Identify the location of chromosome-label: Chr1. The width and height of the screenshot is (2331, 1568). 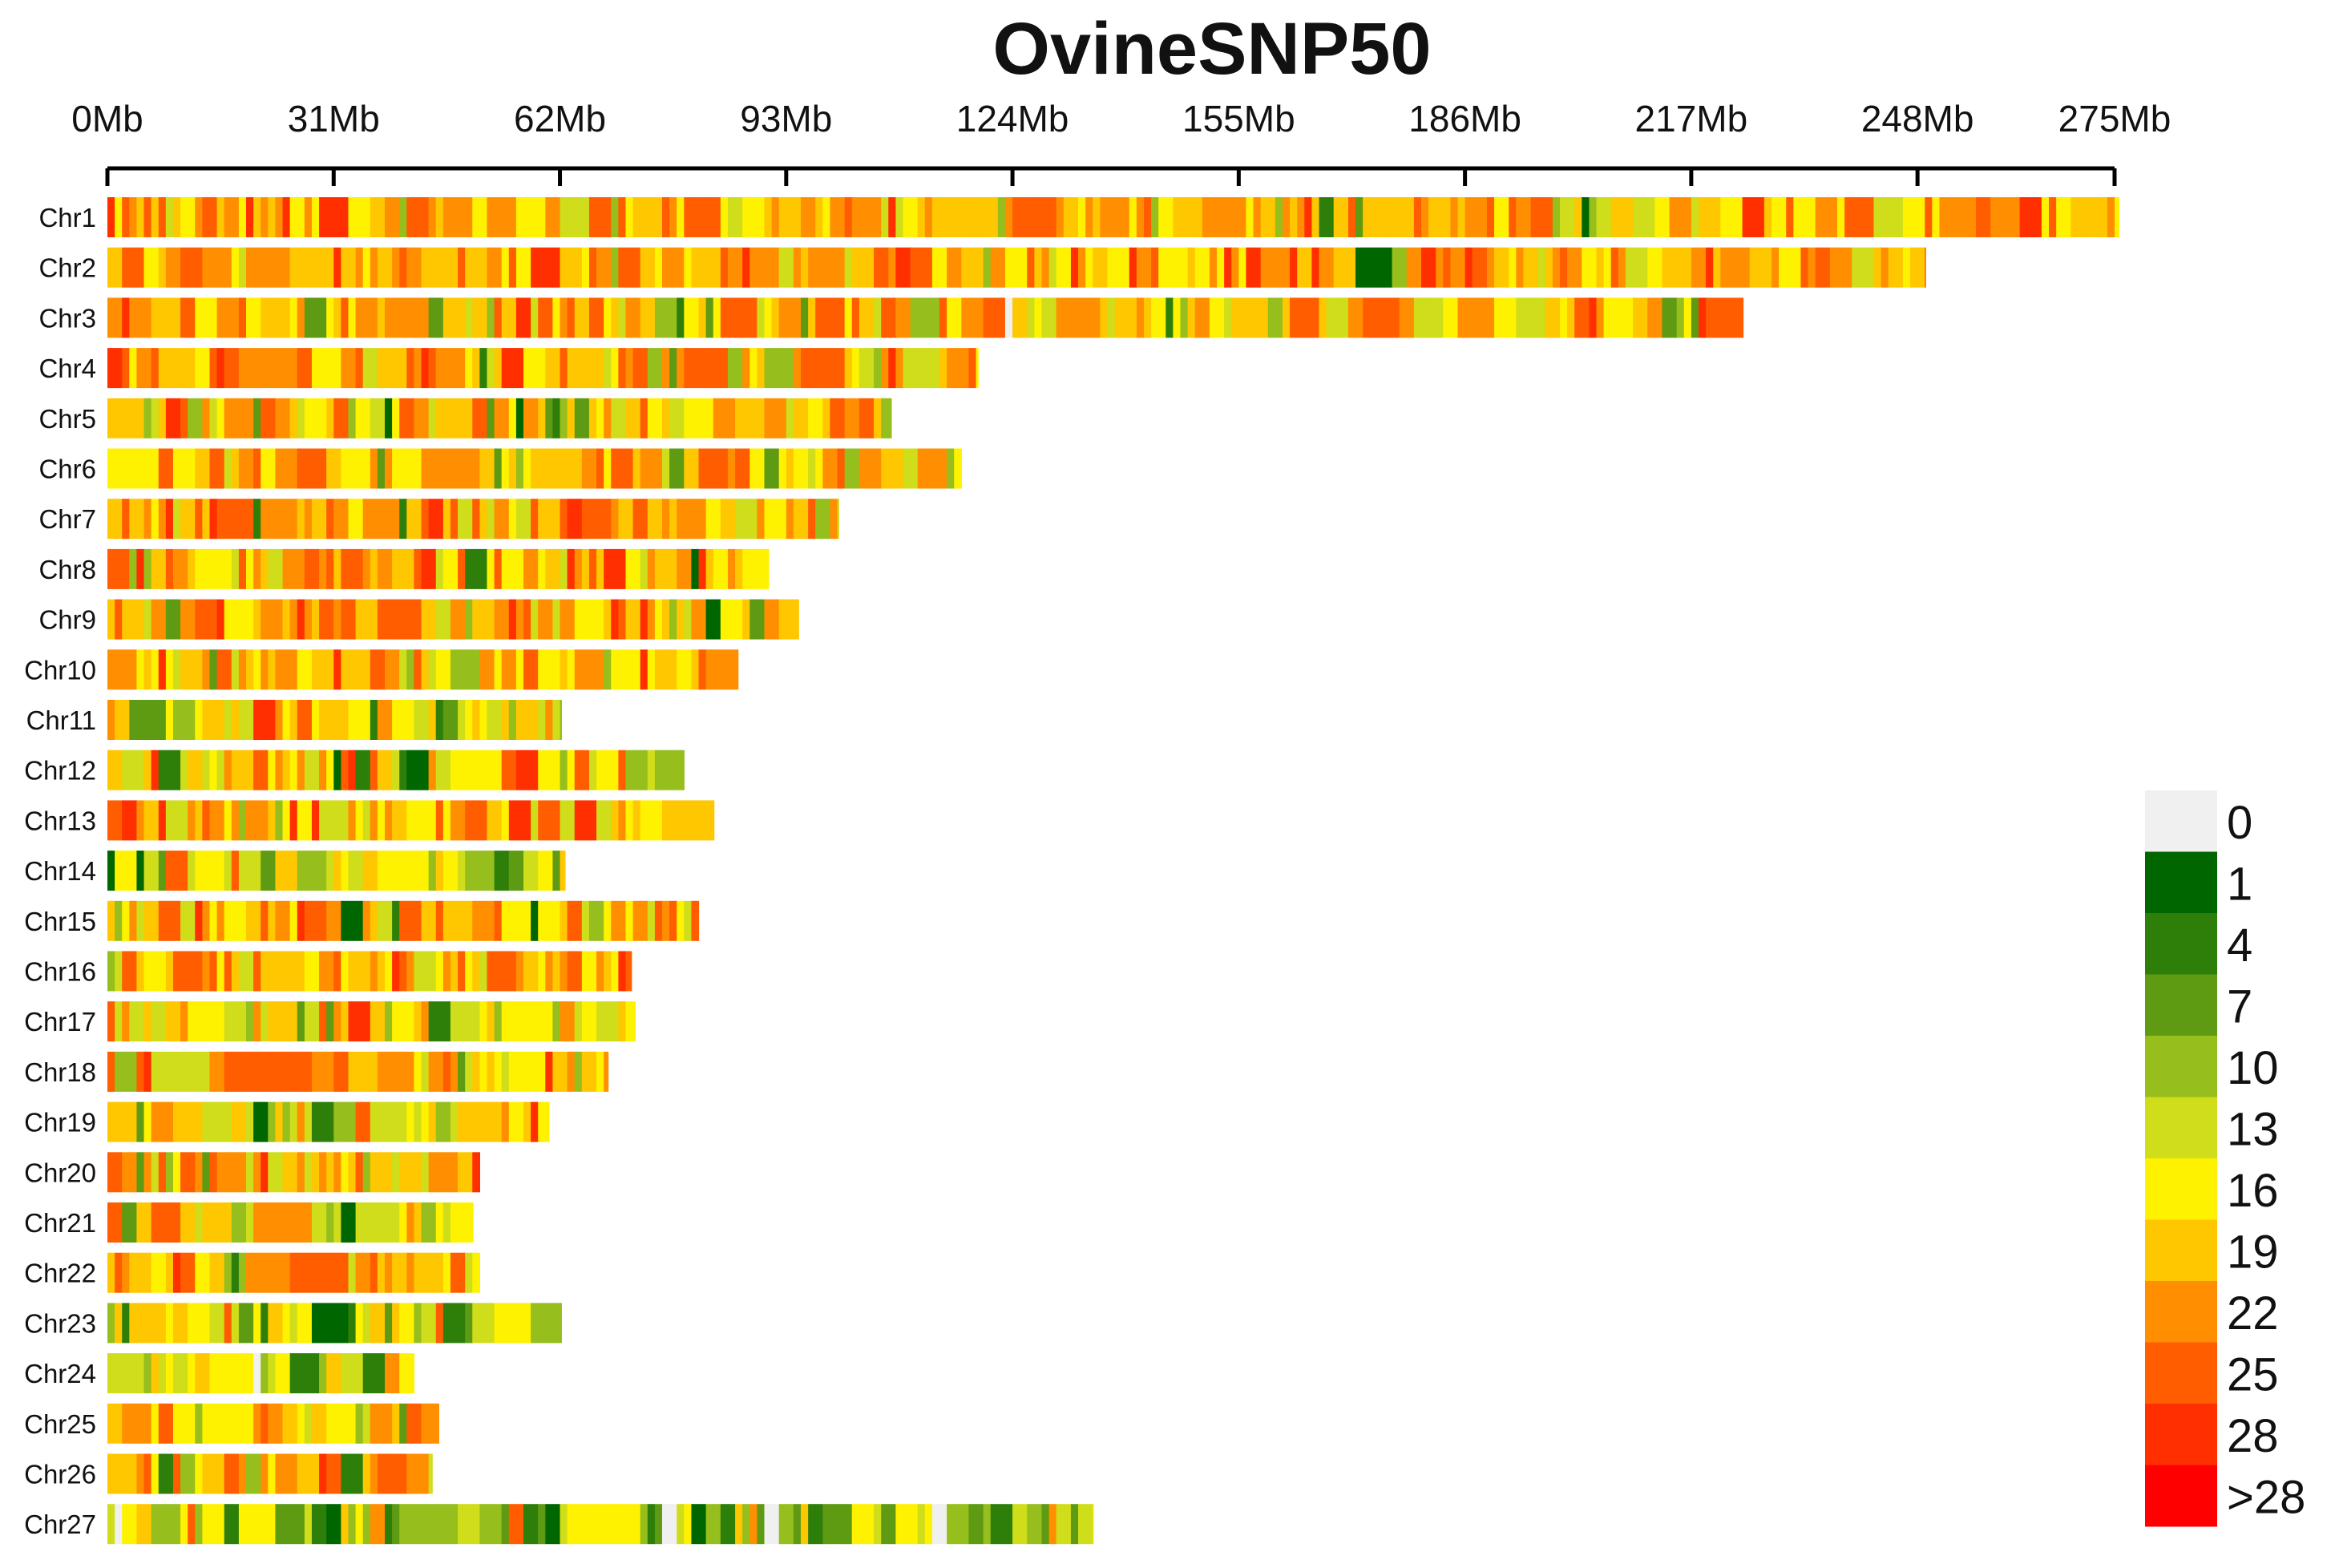
(67, 217).